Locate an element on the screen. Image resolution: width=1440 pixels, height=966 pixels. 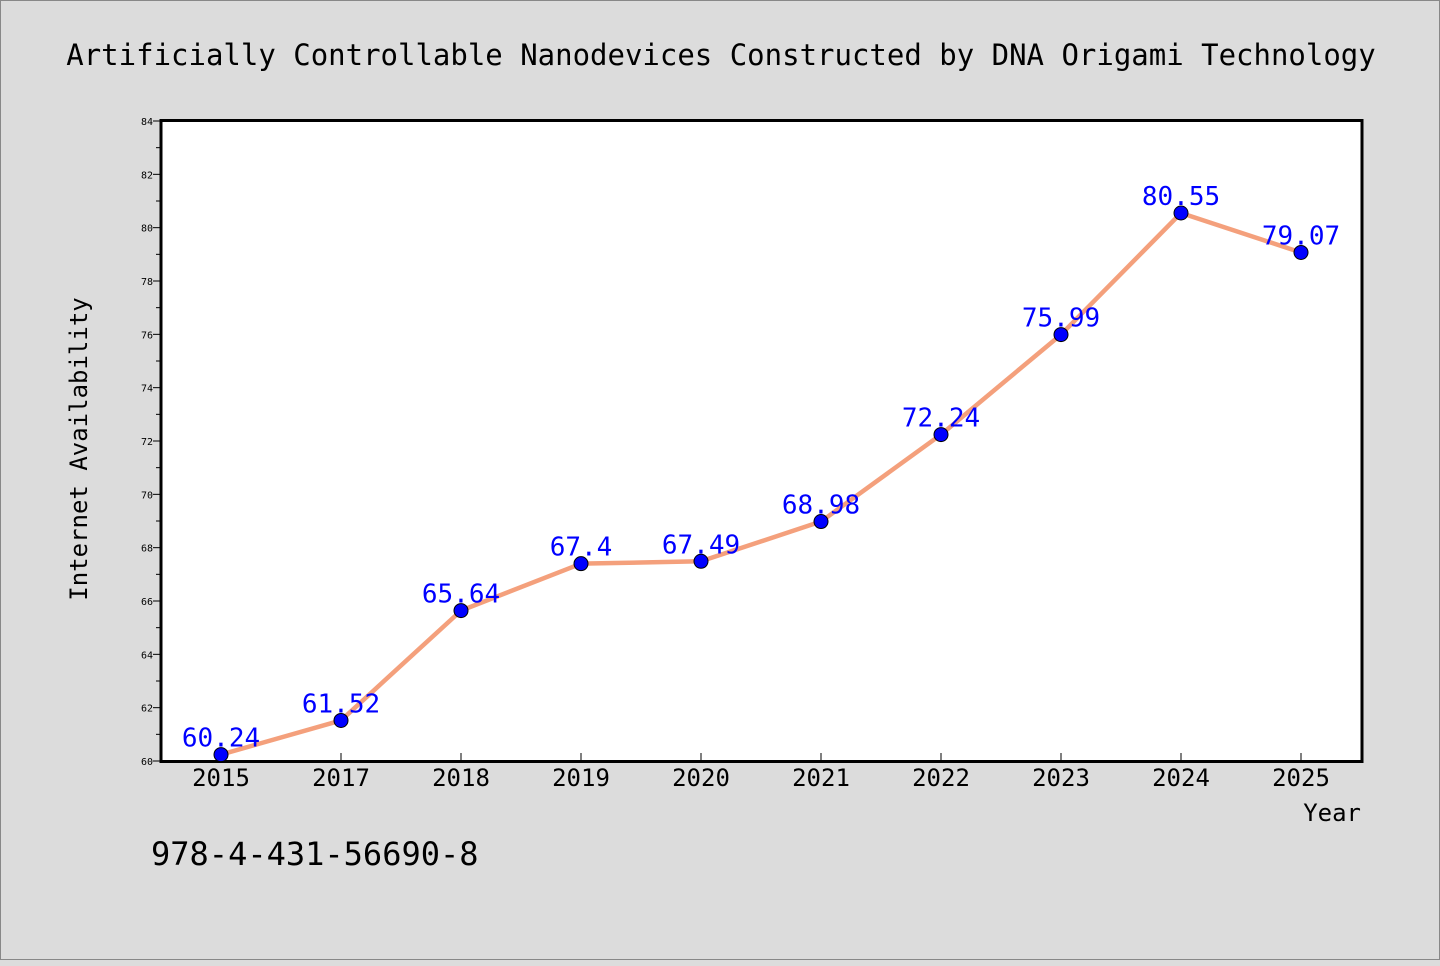
y-tick-label: 64 is located at coordinates (147, 655).